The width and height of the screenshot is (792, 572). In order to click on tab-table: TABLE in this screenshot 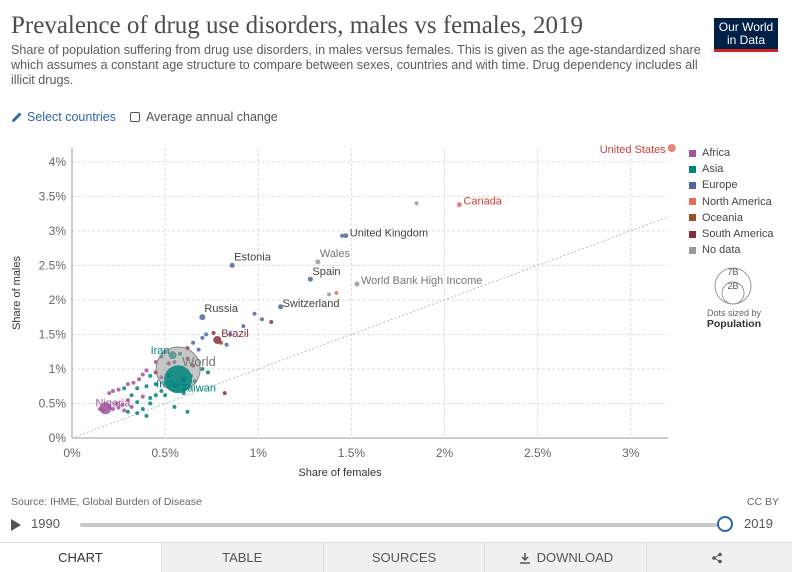, I will do `click(242, 557)`.